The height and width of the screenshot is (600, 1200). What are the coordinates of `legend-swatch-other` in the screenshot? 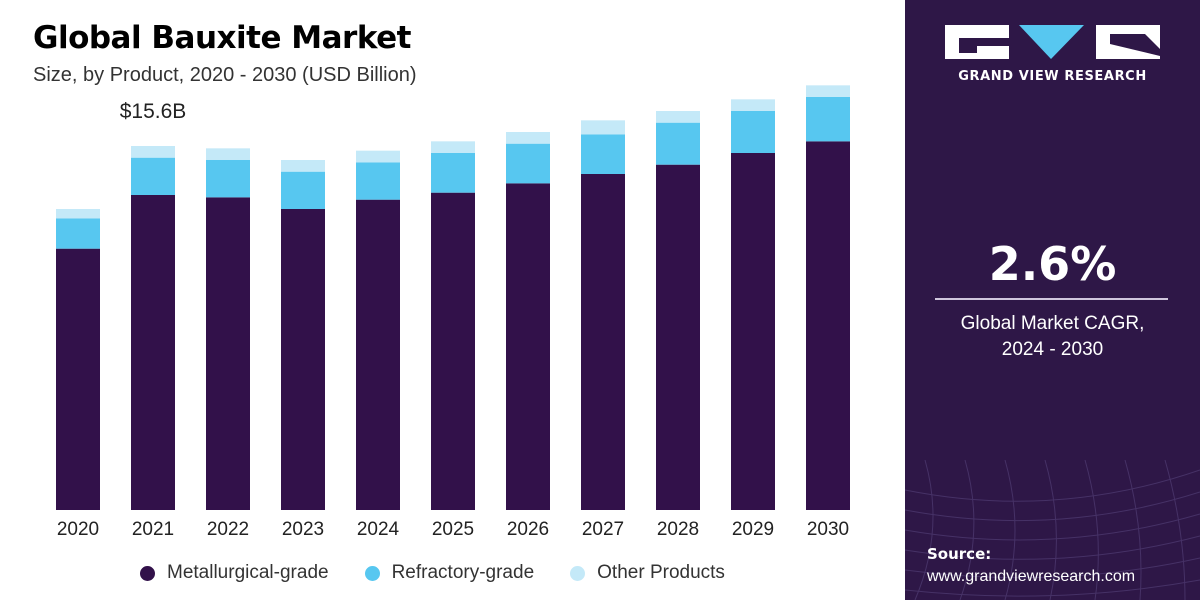 It's located at (578, 573).